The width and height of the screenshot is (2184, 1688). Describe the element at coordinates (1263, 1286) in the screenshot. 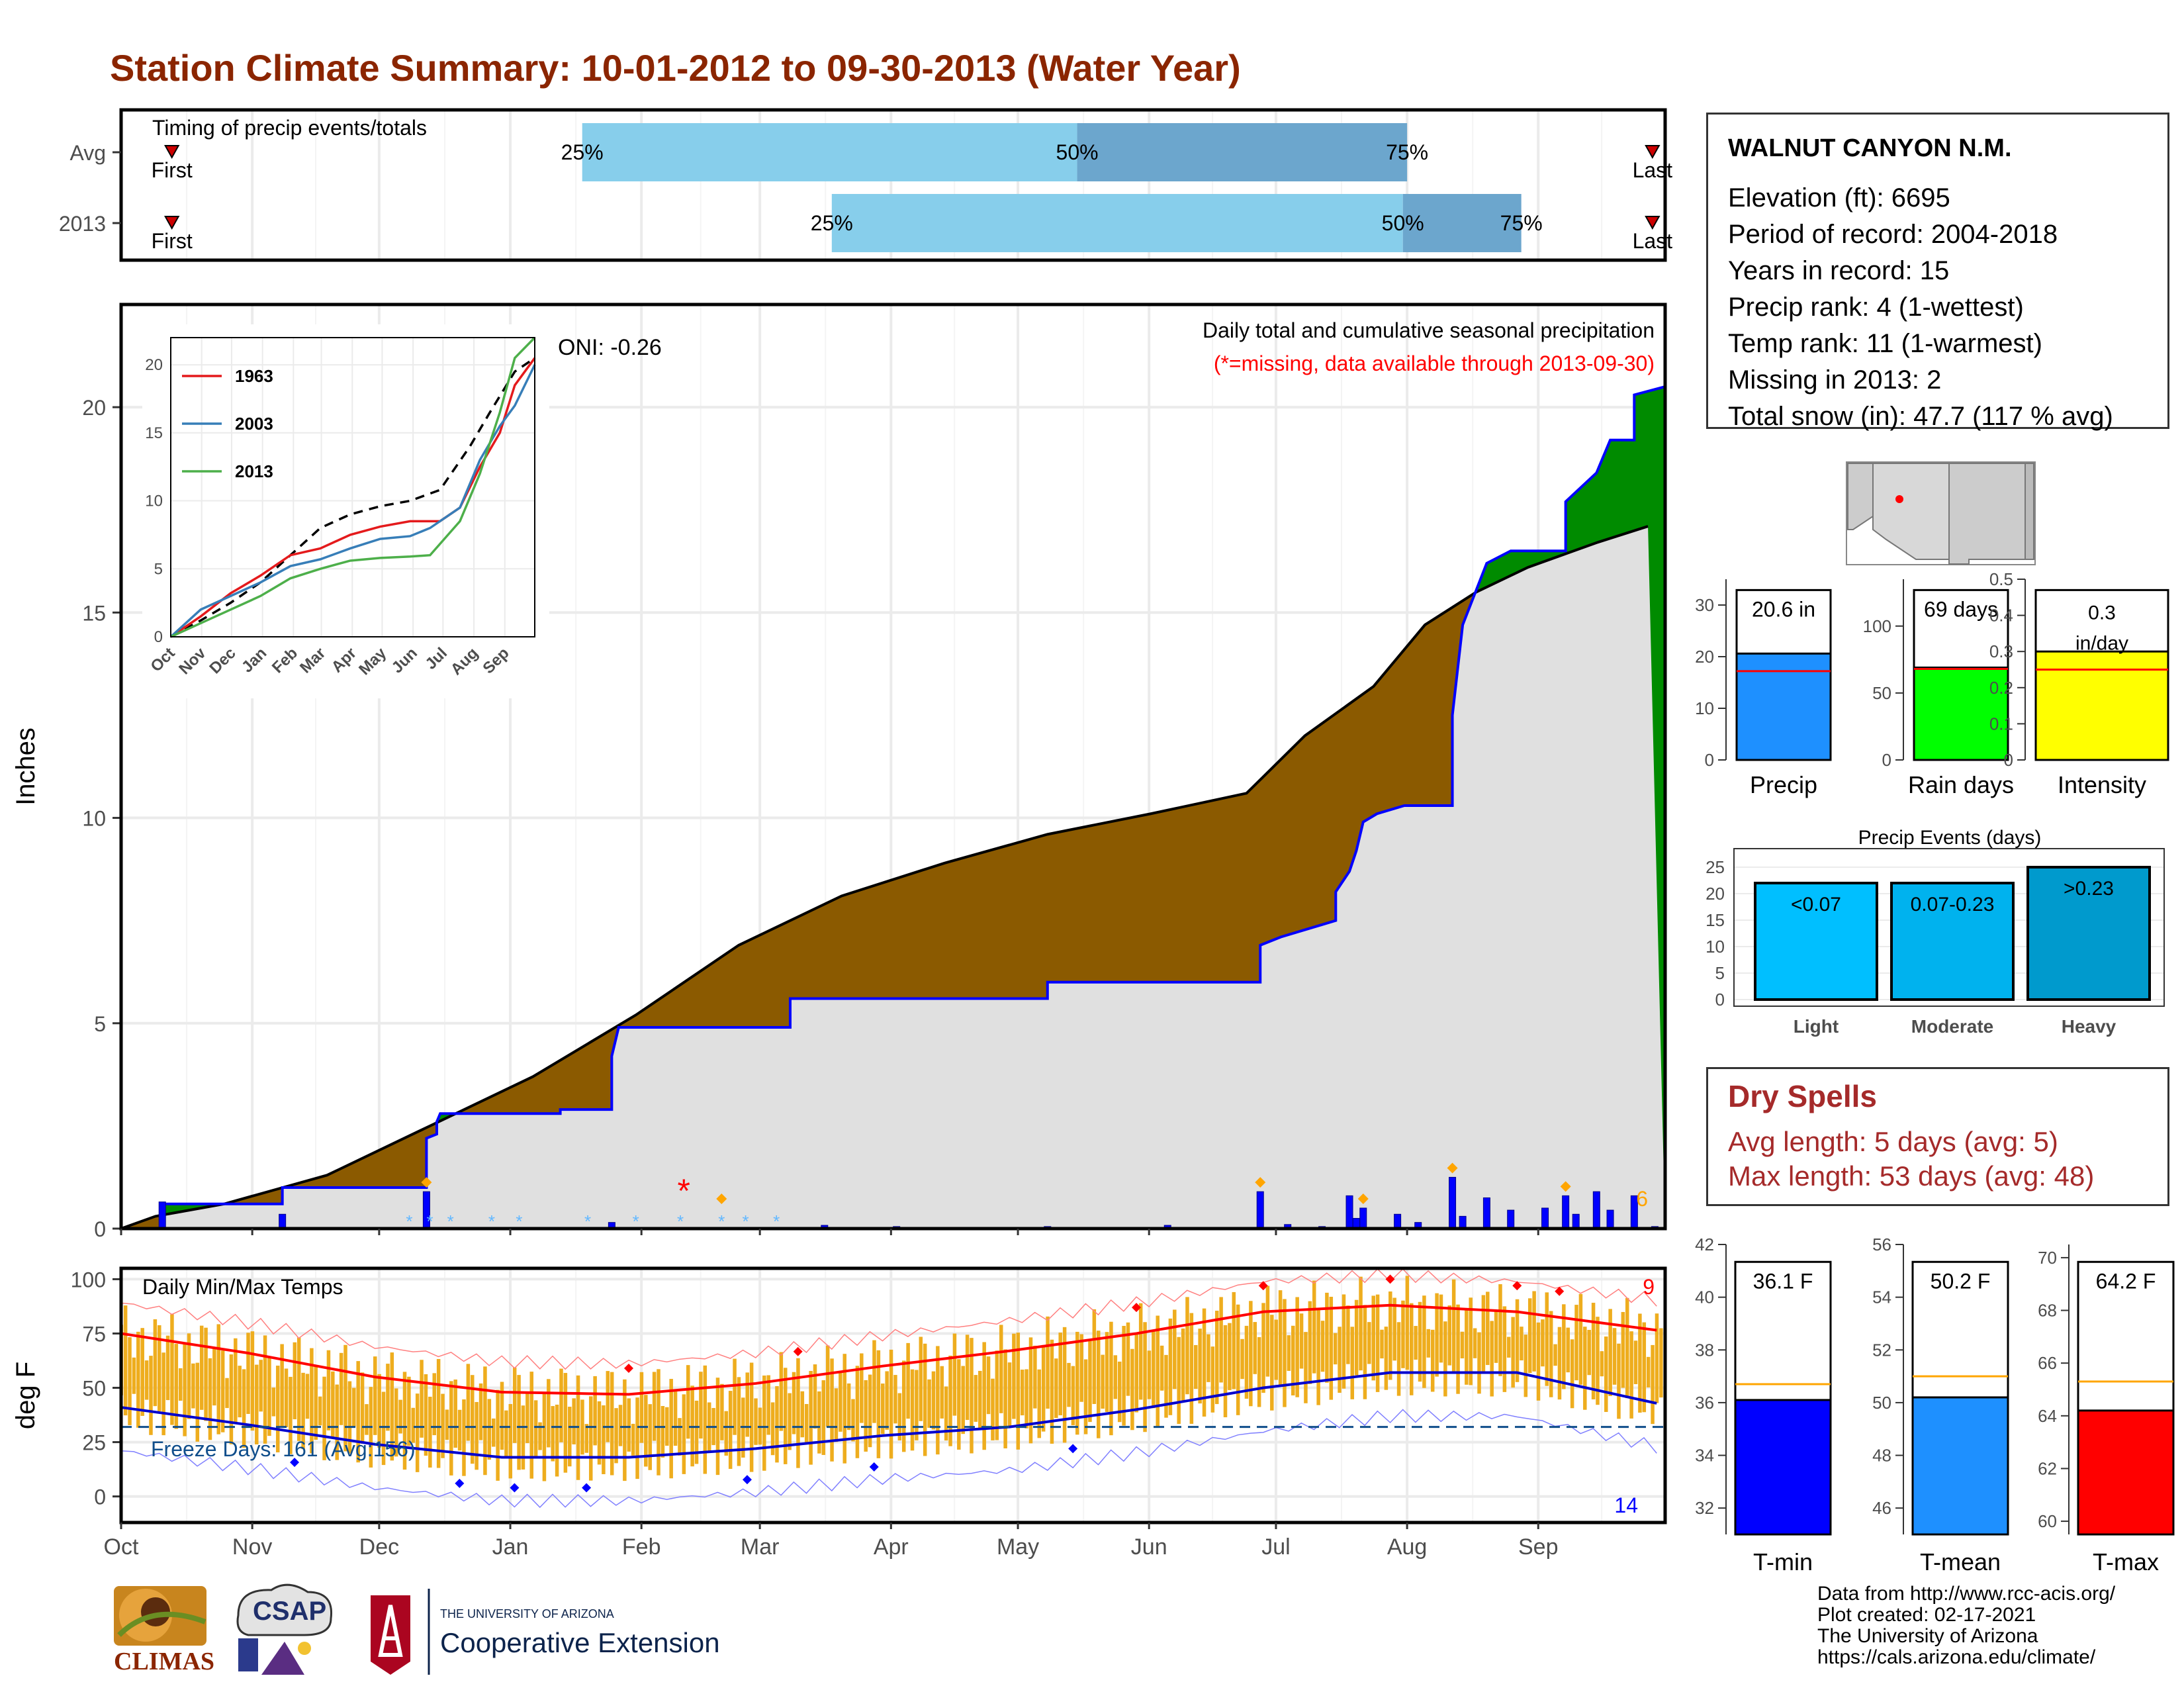

I see `record-high-marker` at that location.